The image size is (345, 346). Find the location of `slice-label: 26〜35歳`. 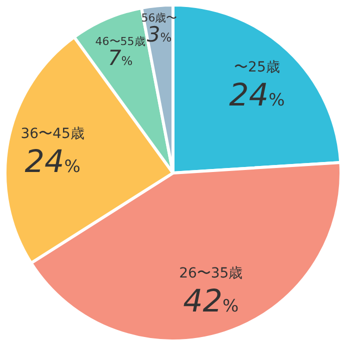

slice-label: 26〜35歳 is located at coordinates (211, 274).